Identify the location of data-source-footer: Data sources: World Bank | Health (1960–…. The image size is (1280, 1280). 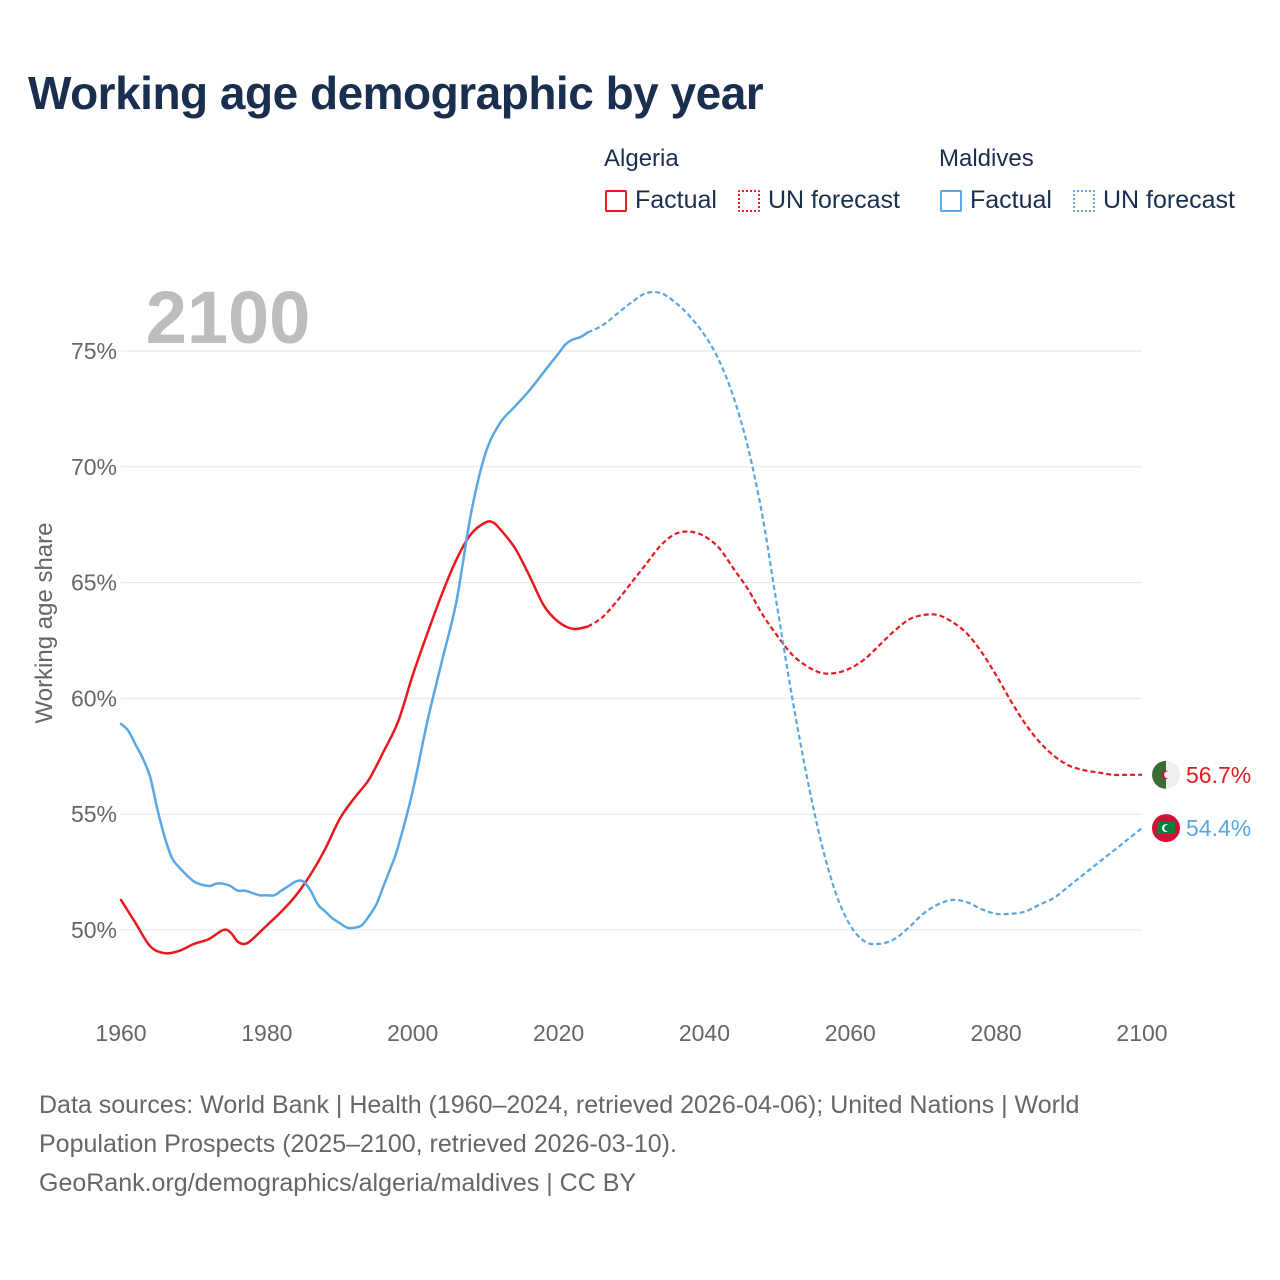
(629, 1144).